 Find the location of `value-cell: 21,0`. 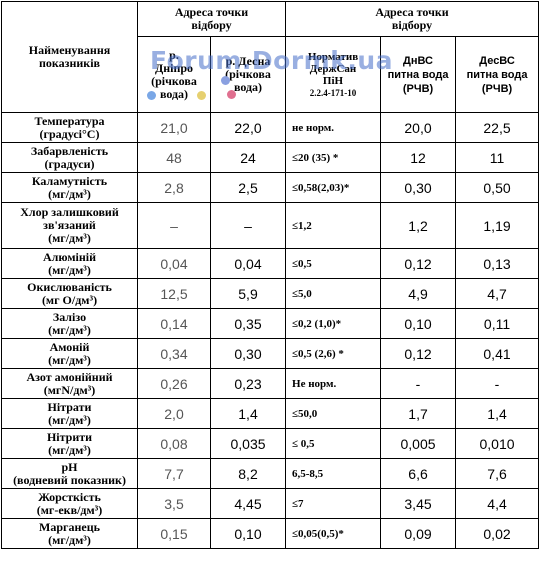

value-cell: 21,0 is located at coordinates (174, 127).